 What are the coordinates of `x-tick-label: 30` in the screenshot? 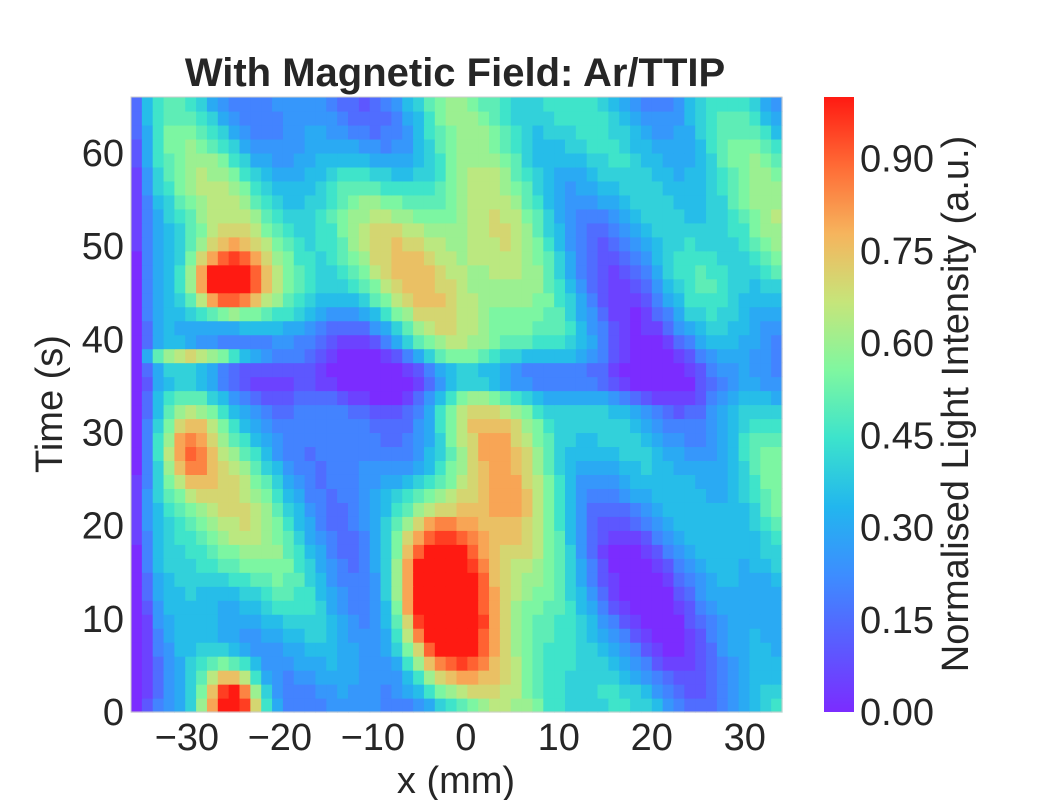 It's located at (745, 738).